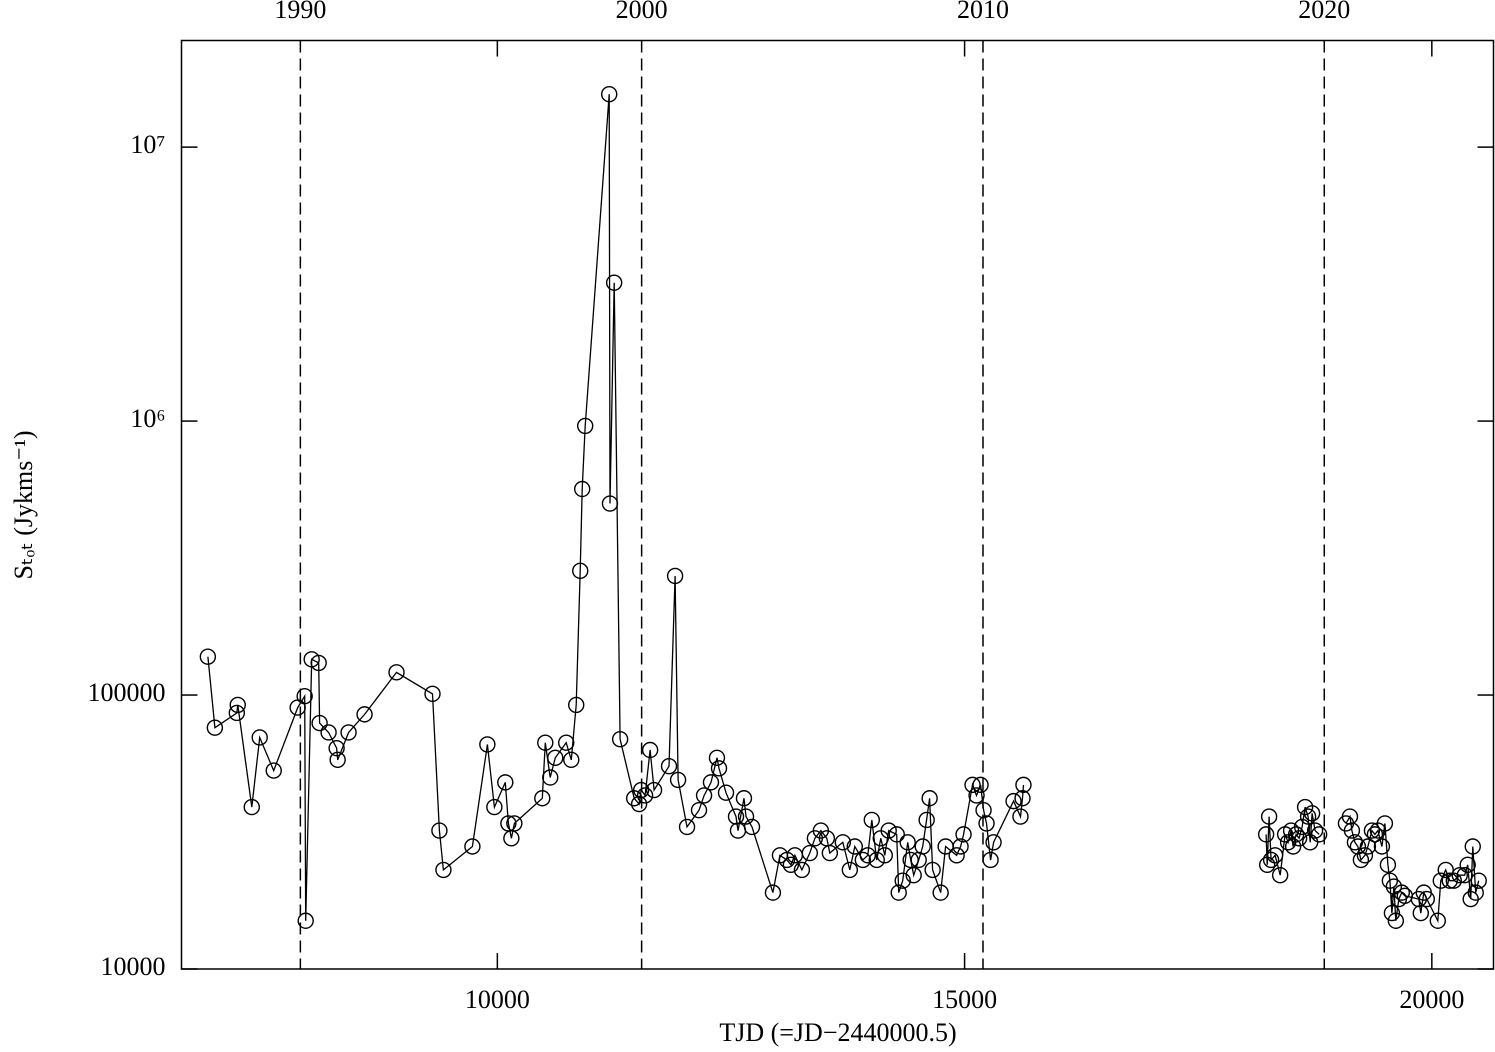 The height and width of the screenshot is (1052, 1495). Describe the element at coordinates (147, 144) in the screenshot. I see `y-tick-label: 10⁷` at that location.